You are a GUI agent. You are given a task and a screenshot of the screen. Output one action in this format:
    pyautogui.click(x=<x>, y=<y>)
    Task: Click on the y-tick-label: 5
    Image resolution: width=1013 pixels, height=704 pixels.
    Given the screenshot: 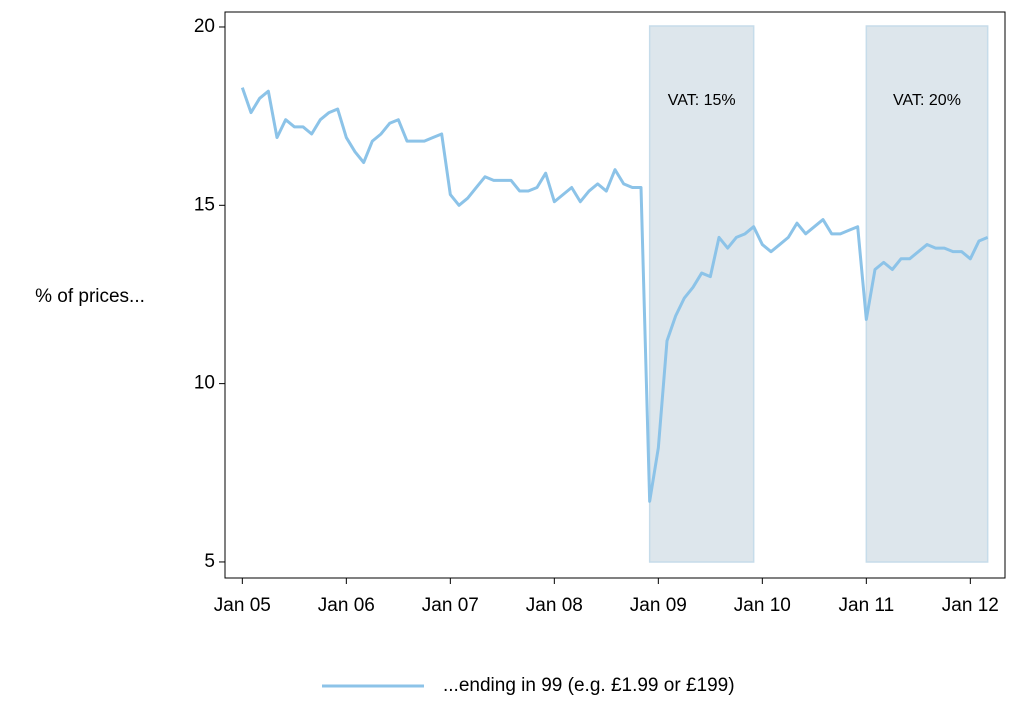 What is the action you would take?
    pyautogui.click(x=209, y=561)
    